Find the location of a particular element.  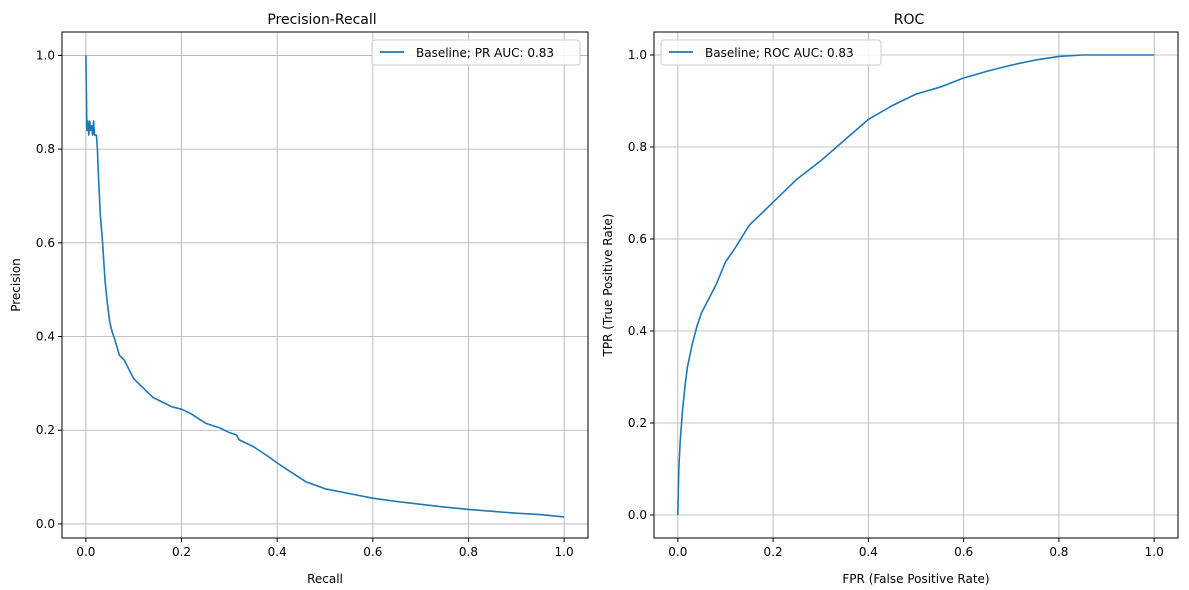

y-axis-label: TPR (True Positive Rate) is located at coordinates (608, 286).